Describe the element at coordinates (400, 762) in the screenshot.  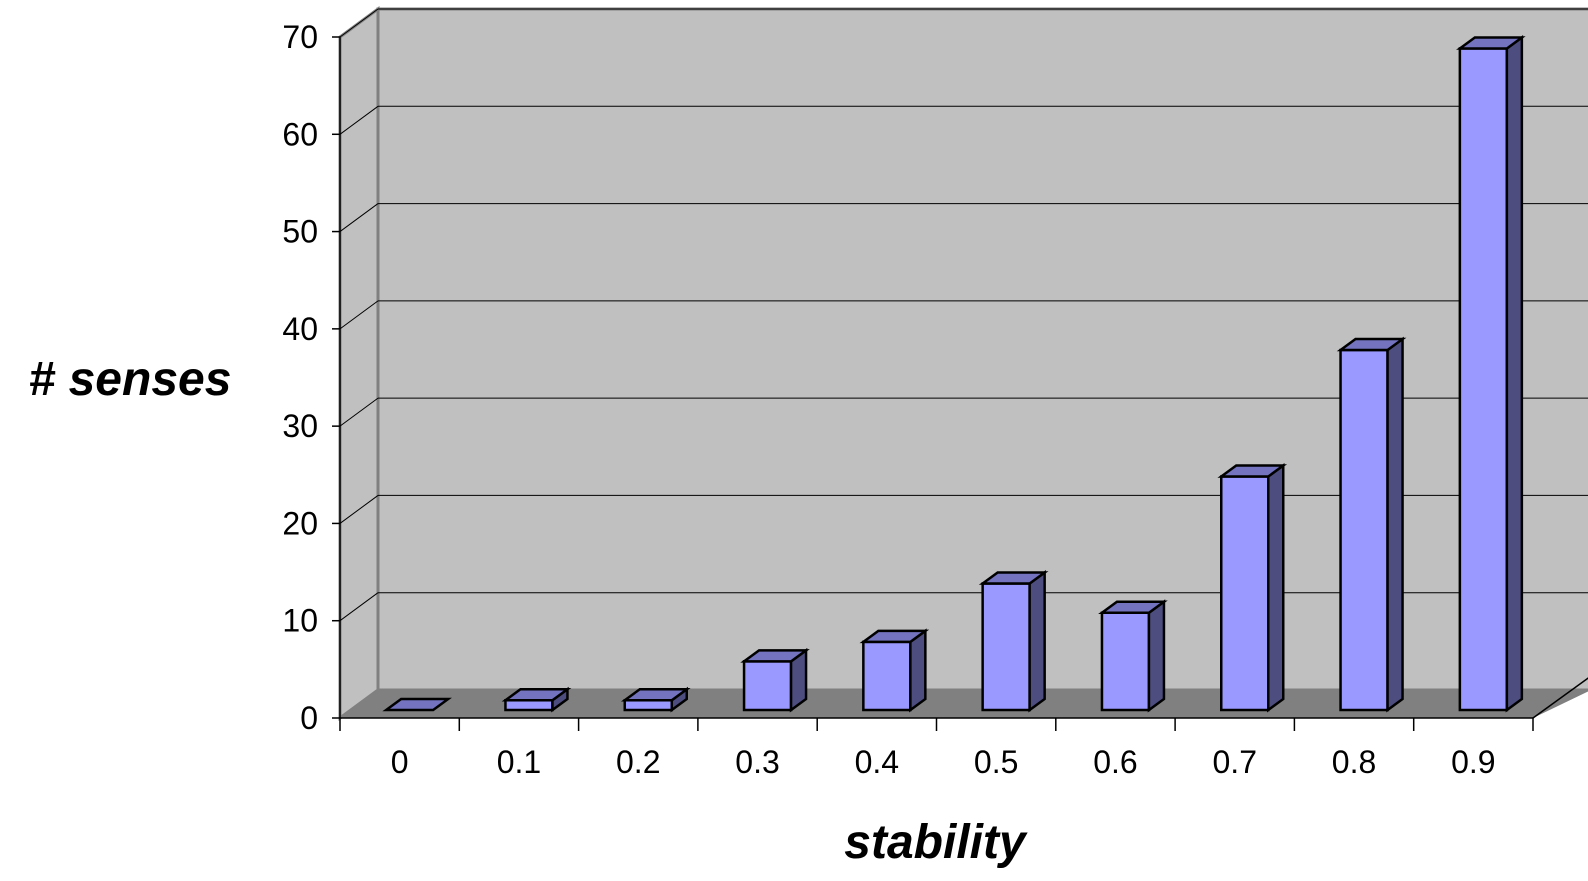
I see `x-tick-label: 0` at that location.